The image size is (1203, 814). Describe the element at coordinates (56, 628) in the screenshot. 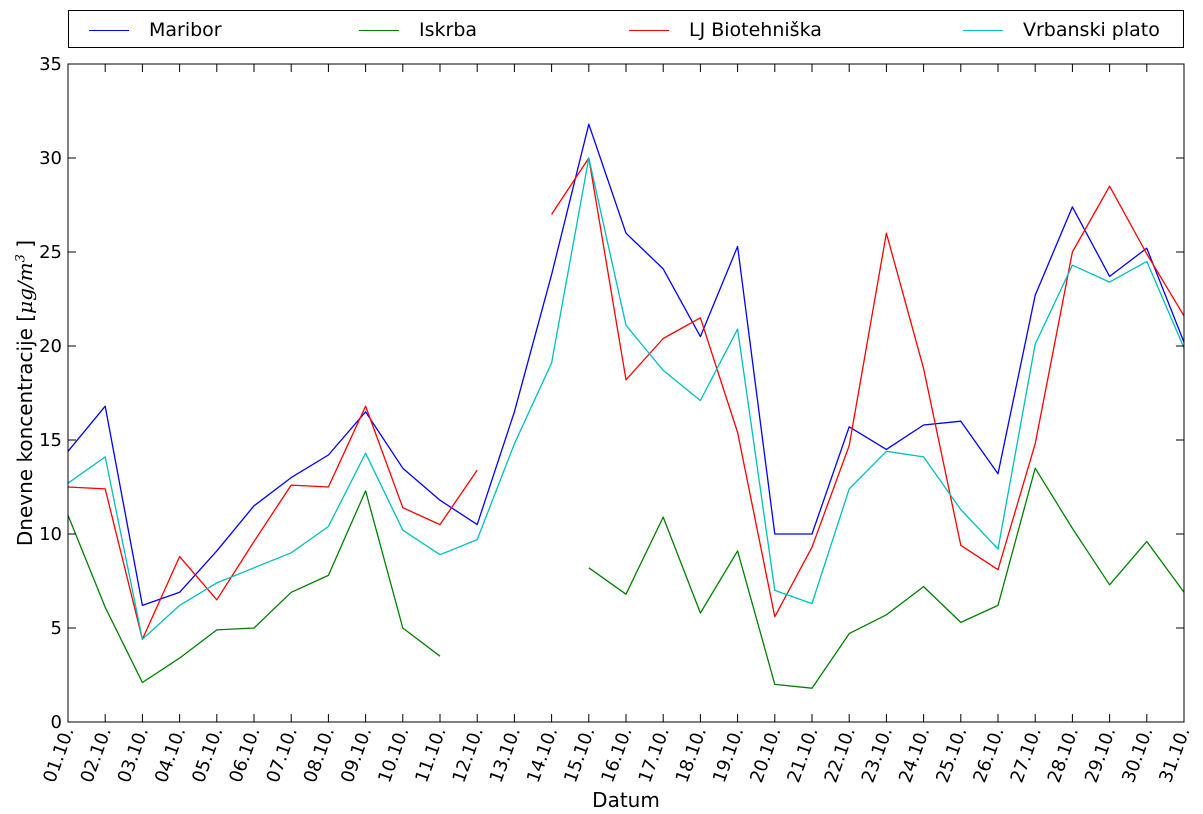

I see `y-tick-label: 5` at that location.